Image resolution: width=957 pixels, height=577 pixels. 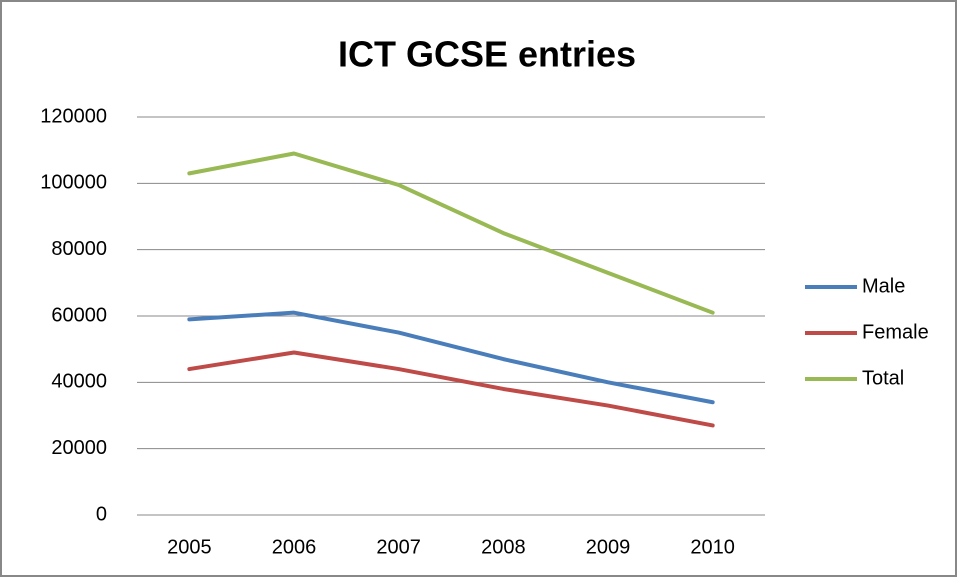 I want to click on chart-title: ICT GCSE entries, so click(x=487, y=54).